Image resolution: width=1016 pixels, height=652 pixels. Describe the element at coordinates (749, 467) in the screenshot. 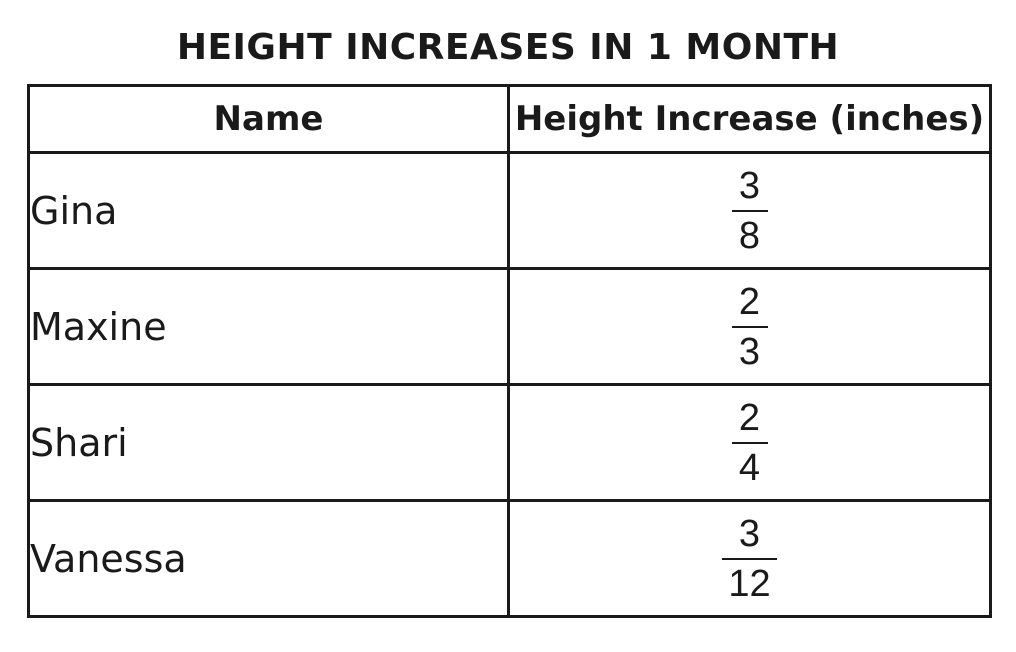

I see `fraction-denominator: 4` at that location.